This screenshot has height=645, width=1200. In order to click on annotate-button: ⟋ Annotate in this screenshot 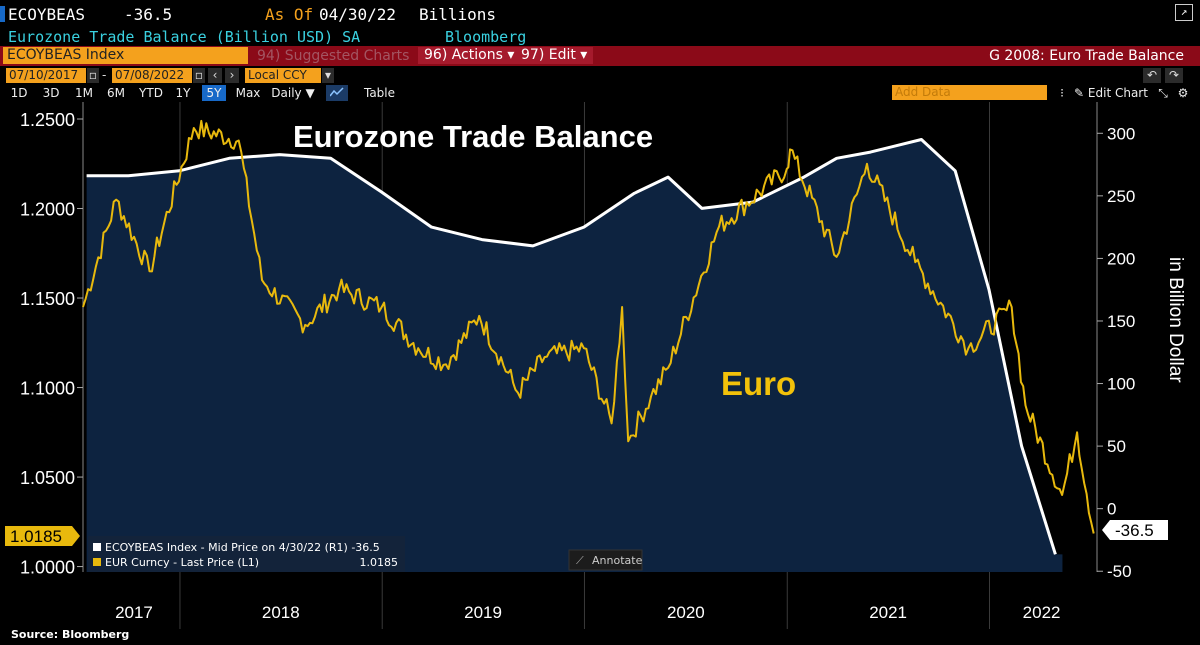, I will do `click(605, 560)`.